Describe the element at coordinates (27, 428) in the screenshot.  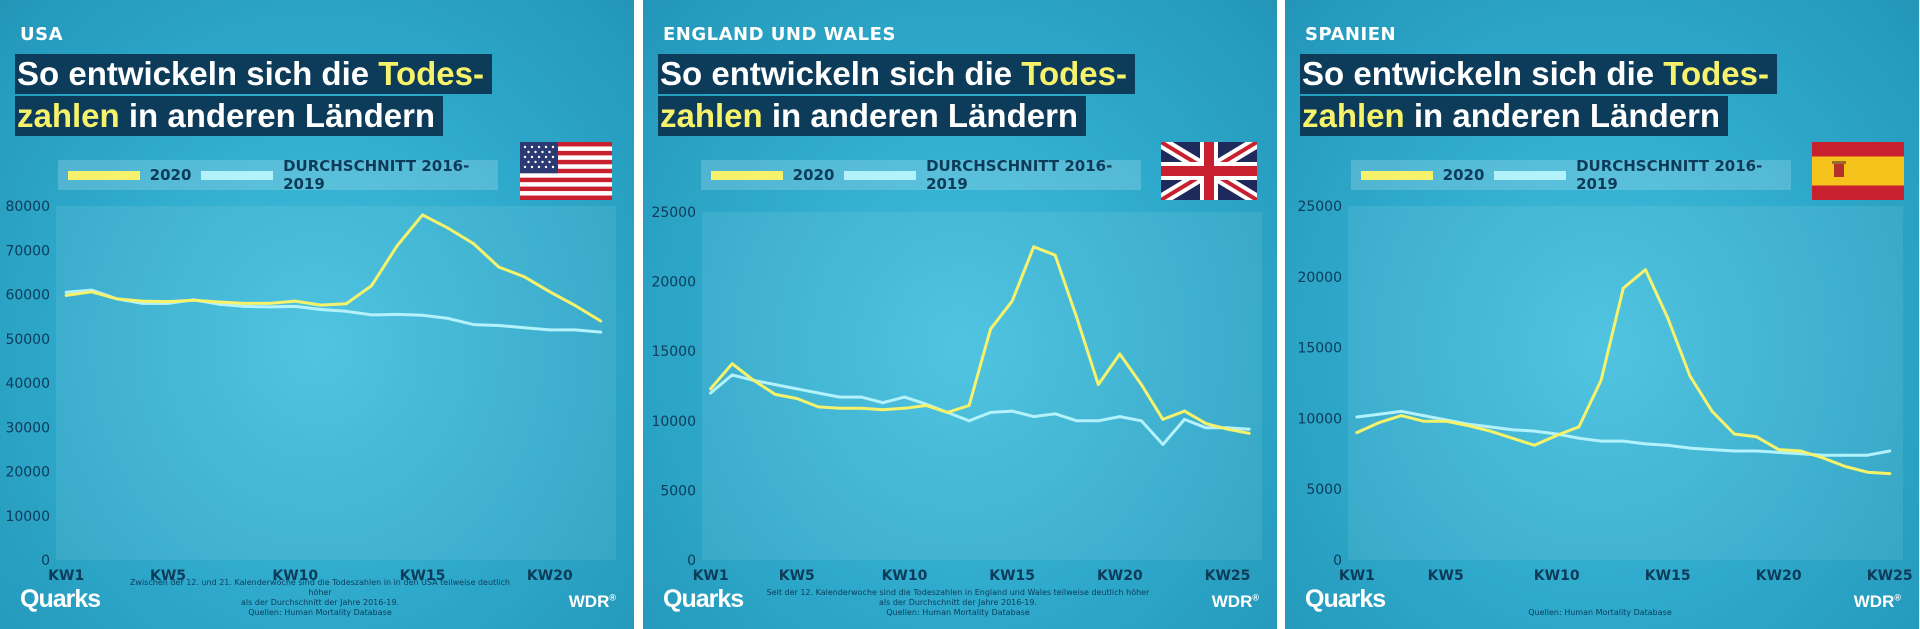
I see `y-tick-label: 30000` at that location.